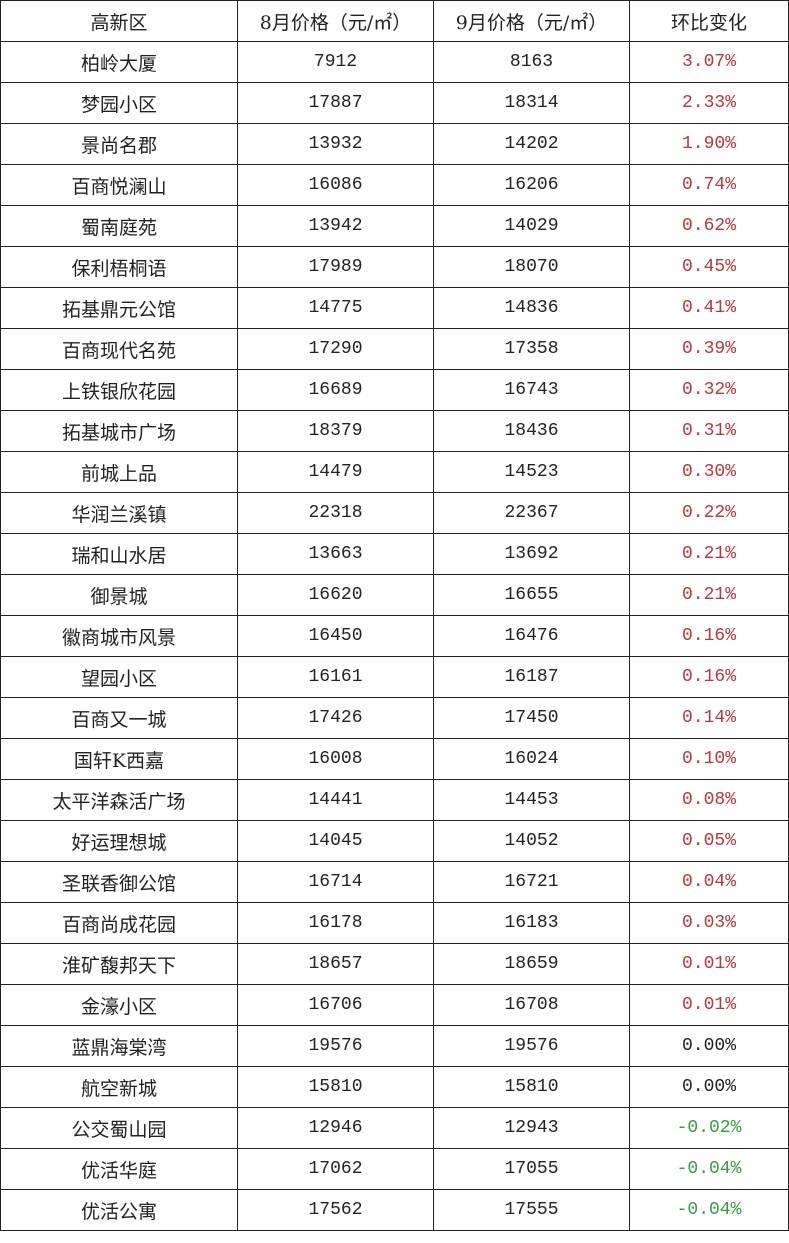 The image size is (789, 1243). Describe the element at coordinates (119, 431) in the screenshot. I see `project-name-cell: 拓基城市广场` at that location.